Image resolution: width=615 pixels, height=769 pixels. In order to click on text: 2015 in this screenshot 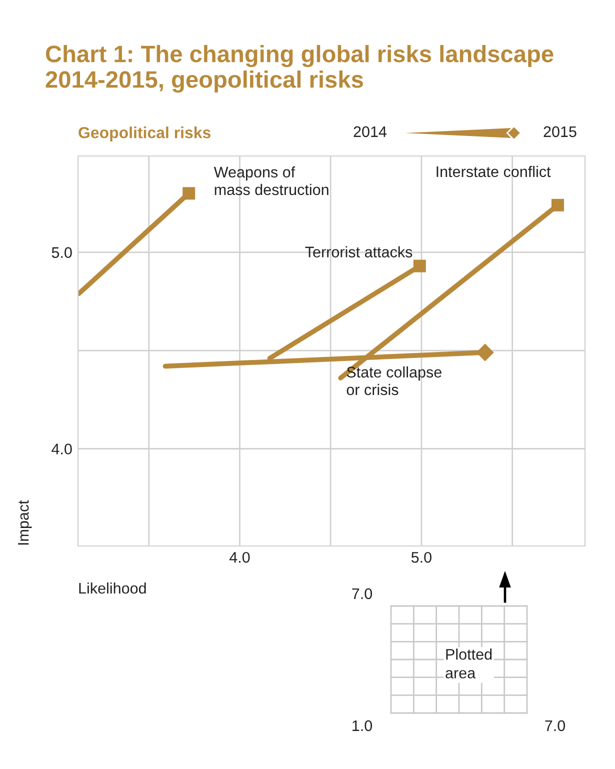, I will do `click(560, 132)`.